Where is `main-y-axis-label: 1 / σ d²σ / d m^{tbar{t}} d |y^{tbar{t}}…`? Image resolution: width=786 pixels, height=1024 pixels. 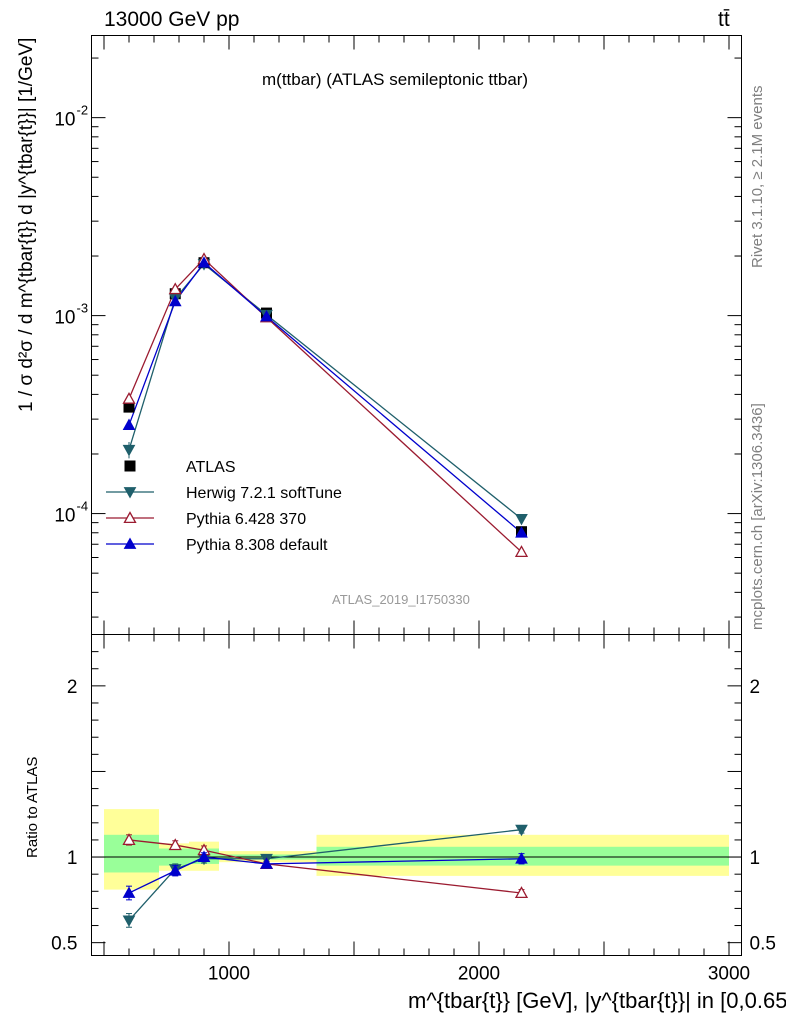 main-y-axis-label: 1 / σ d²σ / d m^{tbar{t}} d |y^{tbar{t}}… is located at coordinates (26, 224).